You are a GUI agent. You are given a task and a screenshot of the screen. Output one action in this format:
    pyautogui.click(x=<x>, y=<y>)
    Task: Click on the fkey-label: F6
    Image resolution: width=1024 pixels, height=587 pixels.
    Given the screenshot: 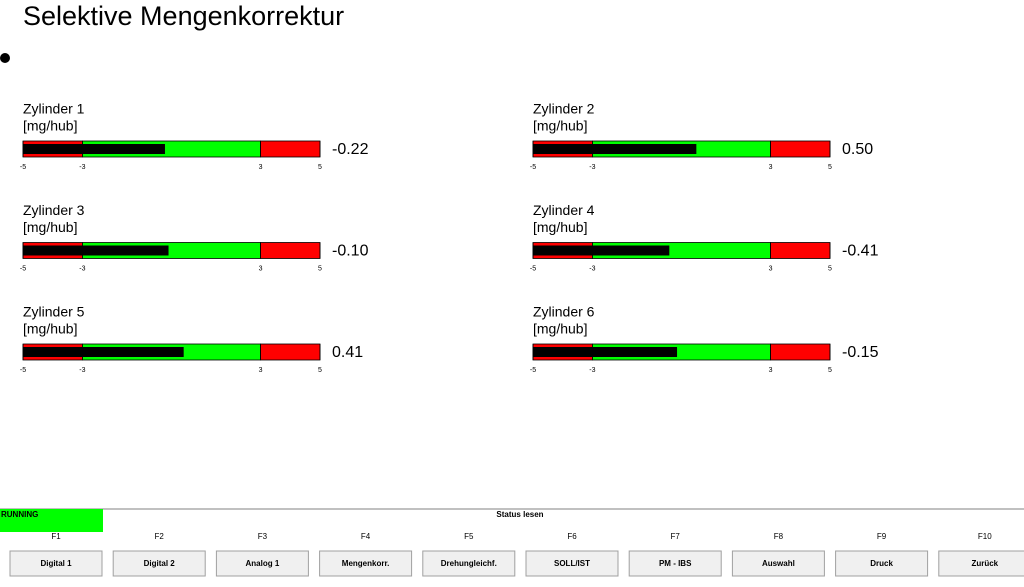 What is the action you would take?
    pyautogui.click(x=572, y=536)
    